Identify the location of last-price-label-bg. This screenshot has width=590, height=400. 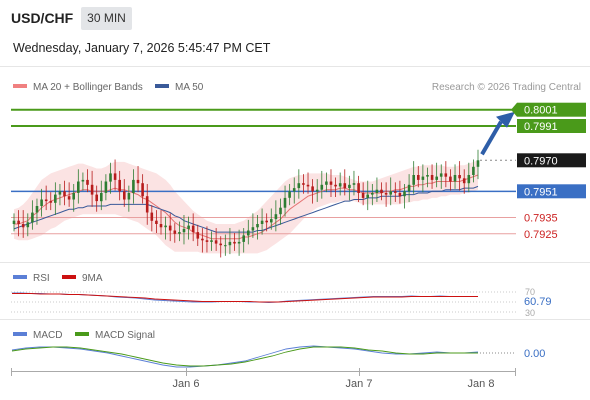
(551, 160).